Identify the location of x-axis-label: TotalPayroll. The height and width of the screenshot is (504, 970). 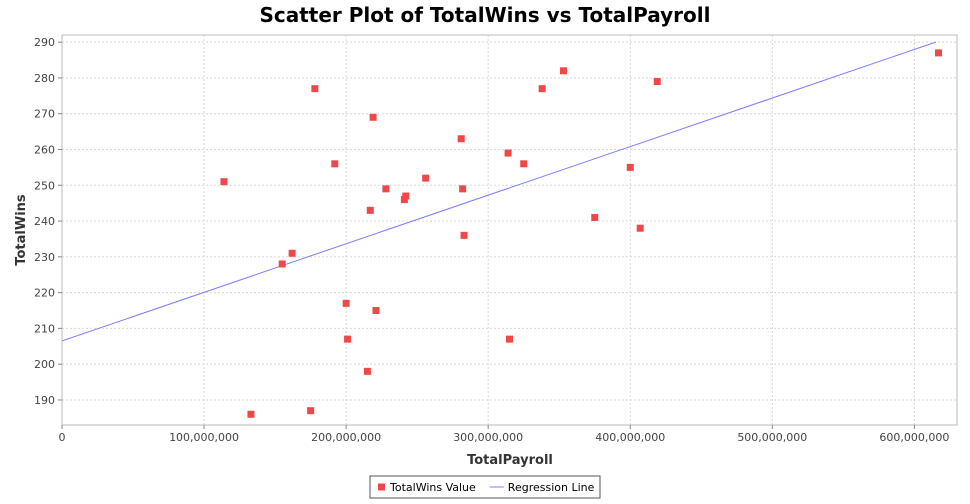
(510, 460).